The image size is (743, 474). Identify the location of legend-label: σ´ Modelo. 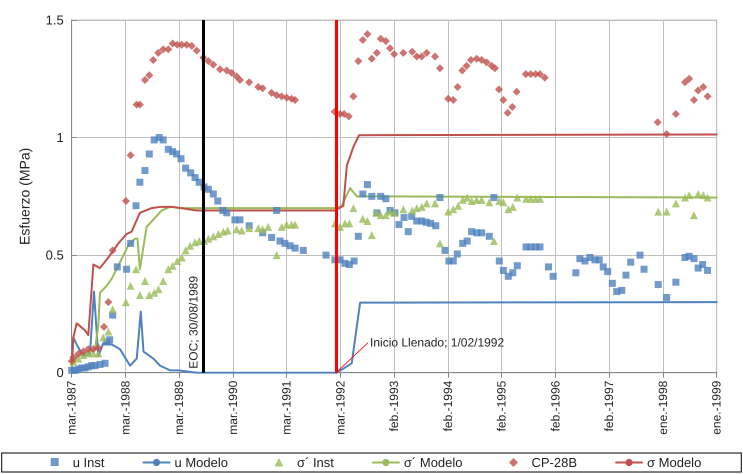
(433, 462).